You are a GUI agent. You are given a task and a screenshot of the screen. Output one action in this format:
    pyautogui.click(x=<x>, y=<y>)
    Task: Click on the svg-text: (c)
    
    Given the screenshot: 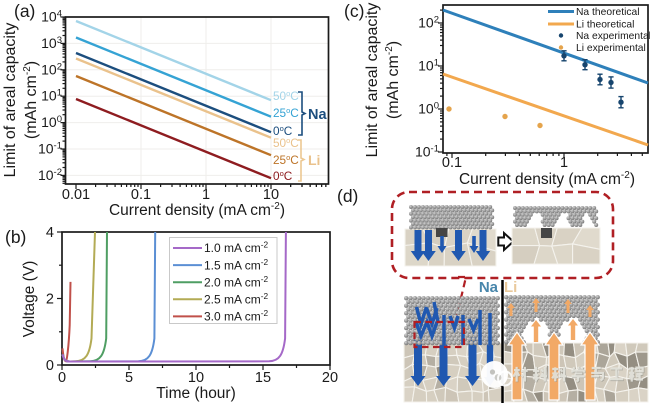 What is the action you would take?
    pyautogui.click(x=354, y=11)
    